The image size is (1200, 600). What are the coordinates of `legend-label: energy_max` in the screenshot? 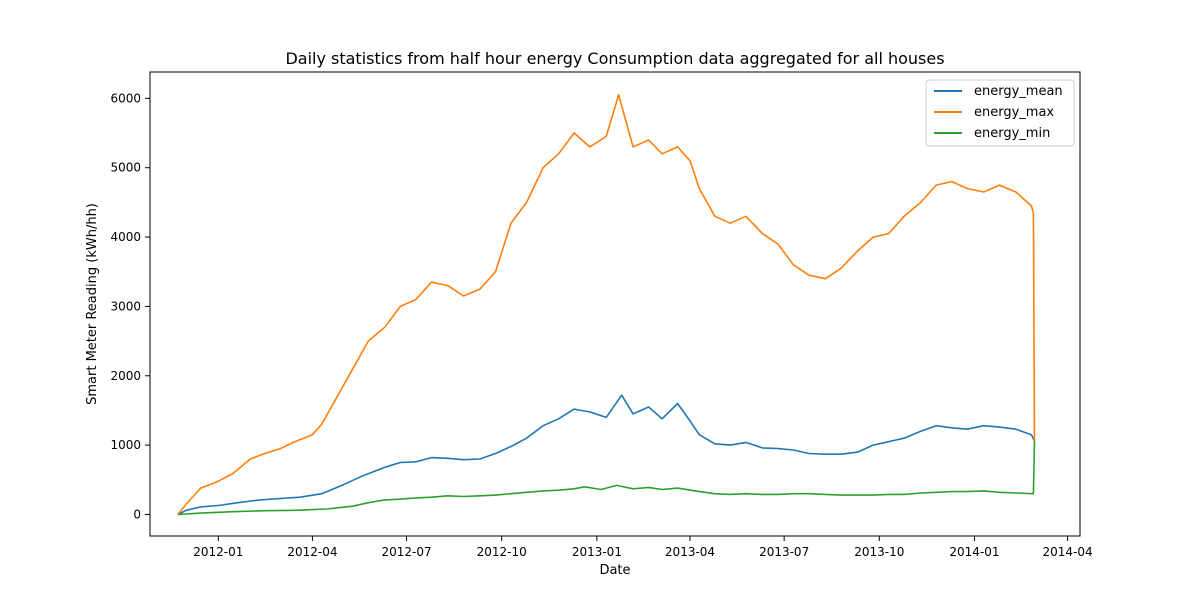 It's located at (1014, 112).